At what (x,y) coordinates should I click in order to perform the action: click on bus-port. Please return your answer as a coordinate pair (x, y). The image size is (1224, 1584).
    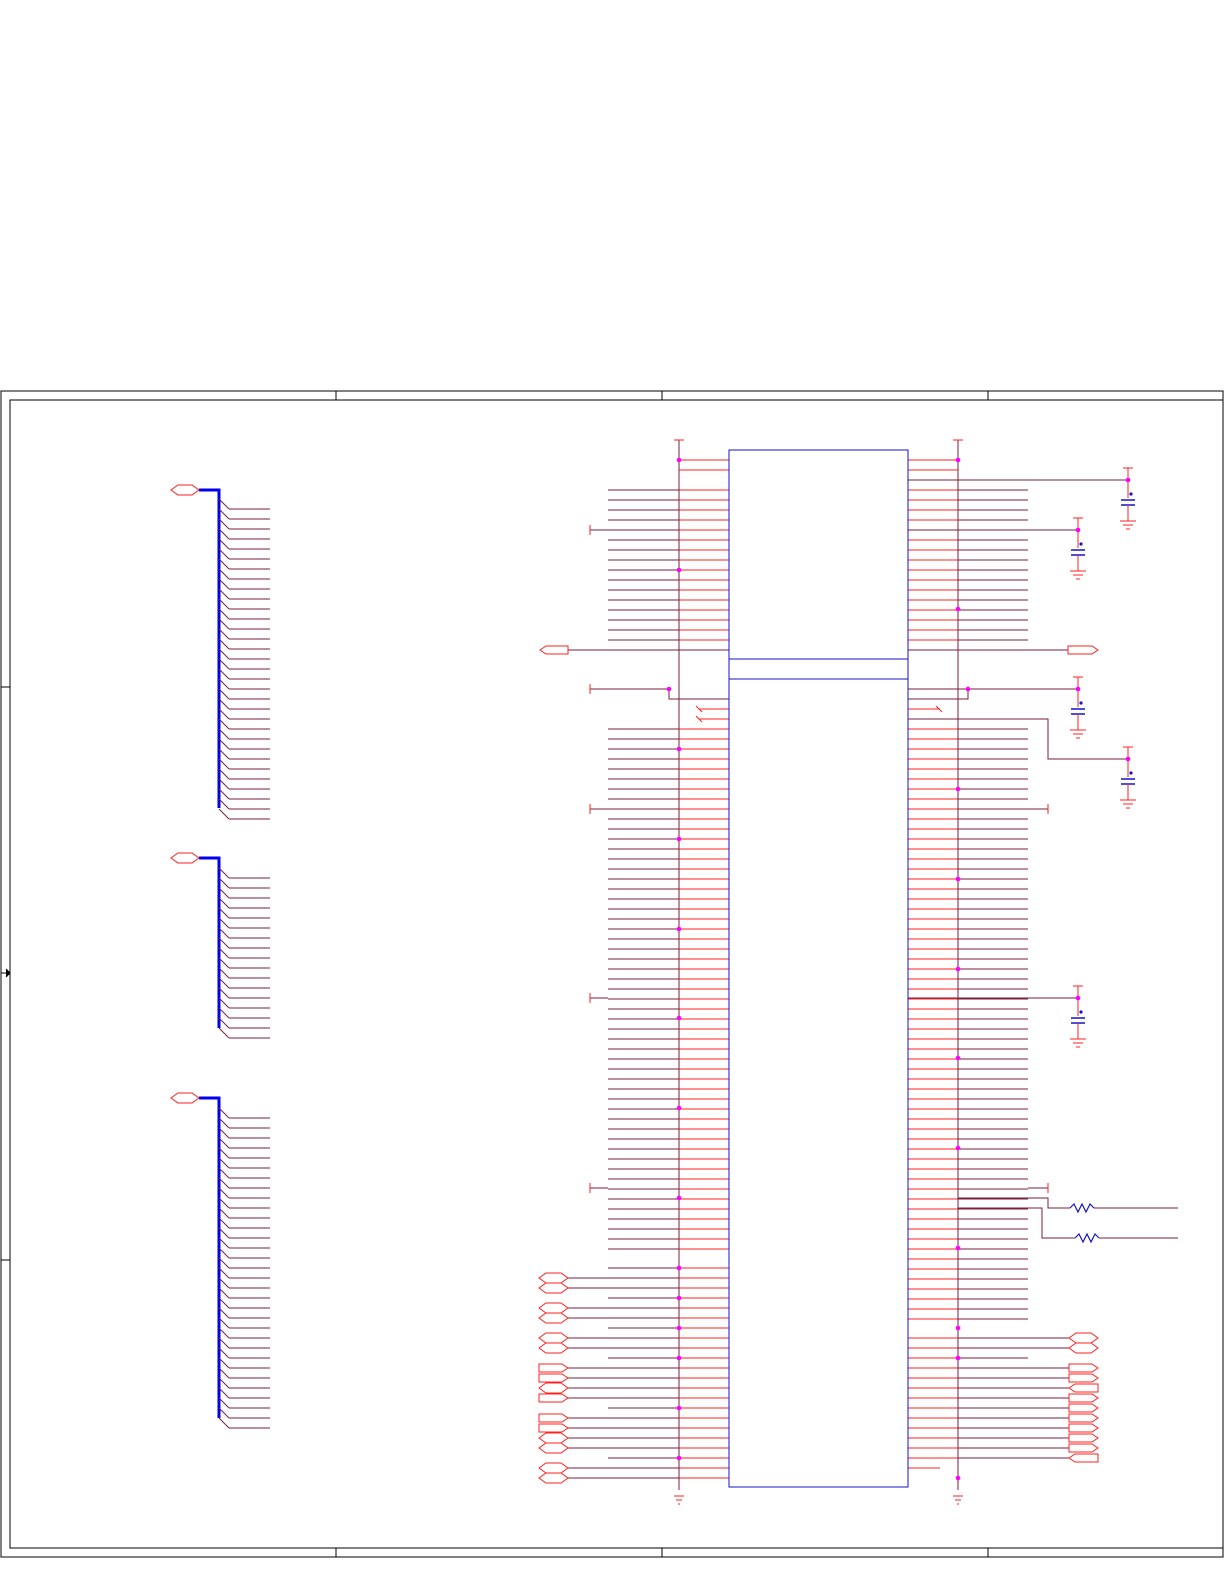
    Looking at the image, I should click on (185, 1098).